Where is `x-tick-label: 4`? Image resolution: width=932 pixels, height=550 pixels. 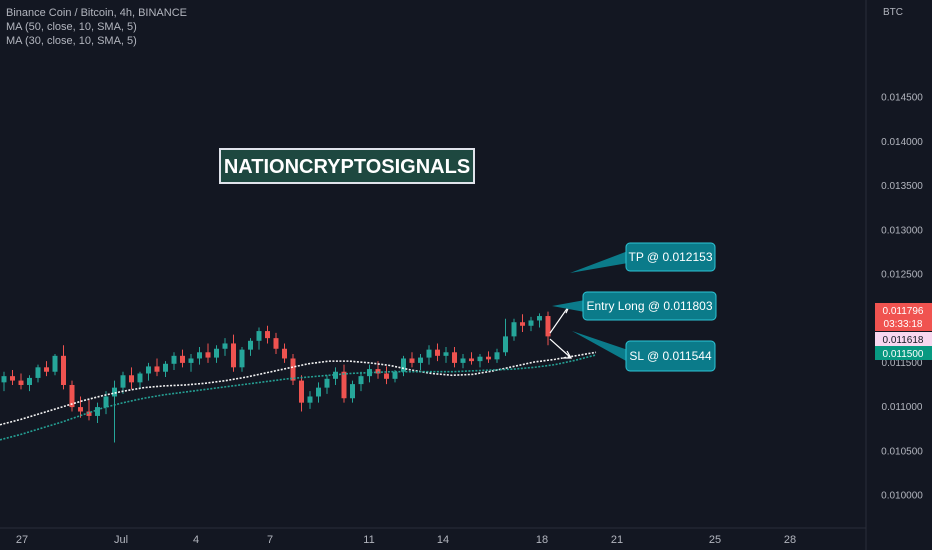
x-tick-label: 4 is located at coordinates (196, 540).